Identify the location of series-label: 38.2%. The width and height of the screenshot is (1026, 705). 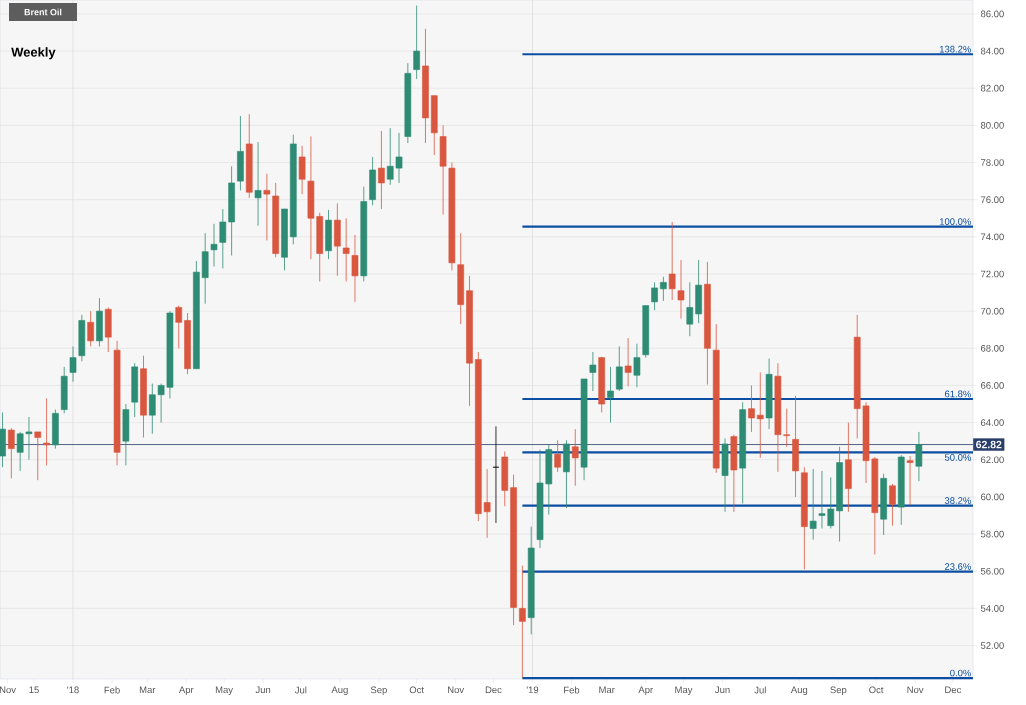
(957, 500).